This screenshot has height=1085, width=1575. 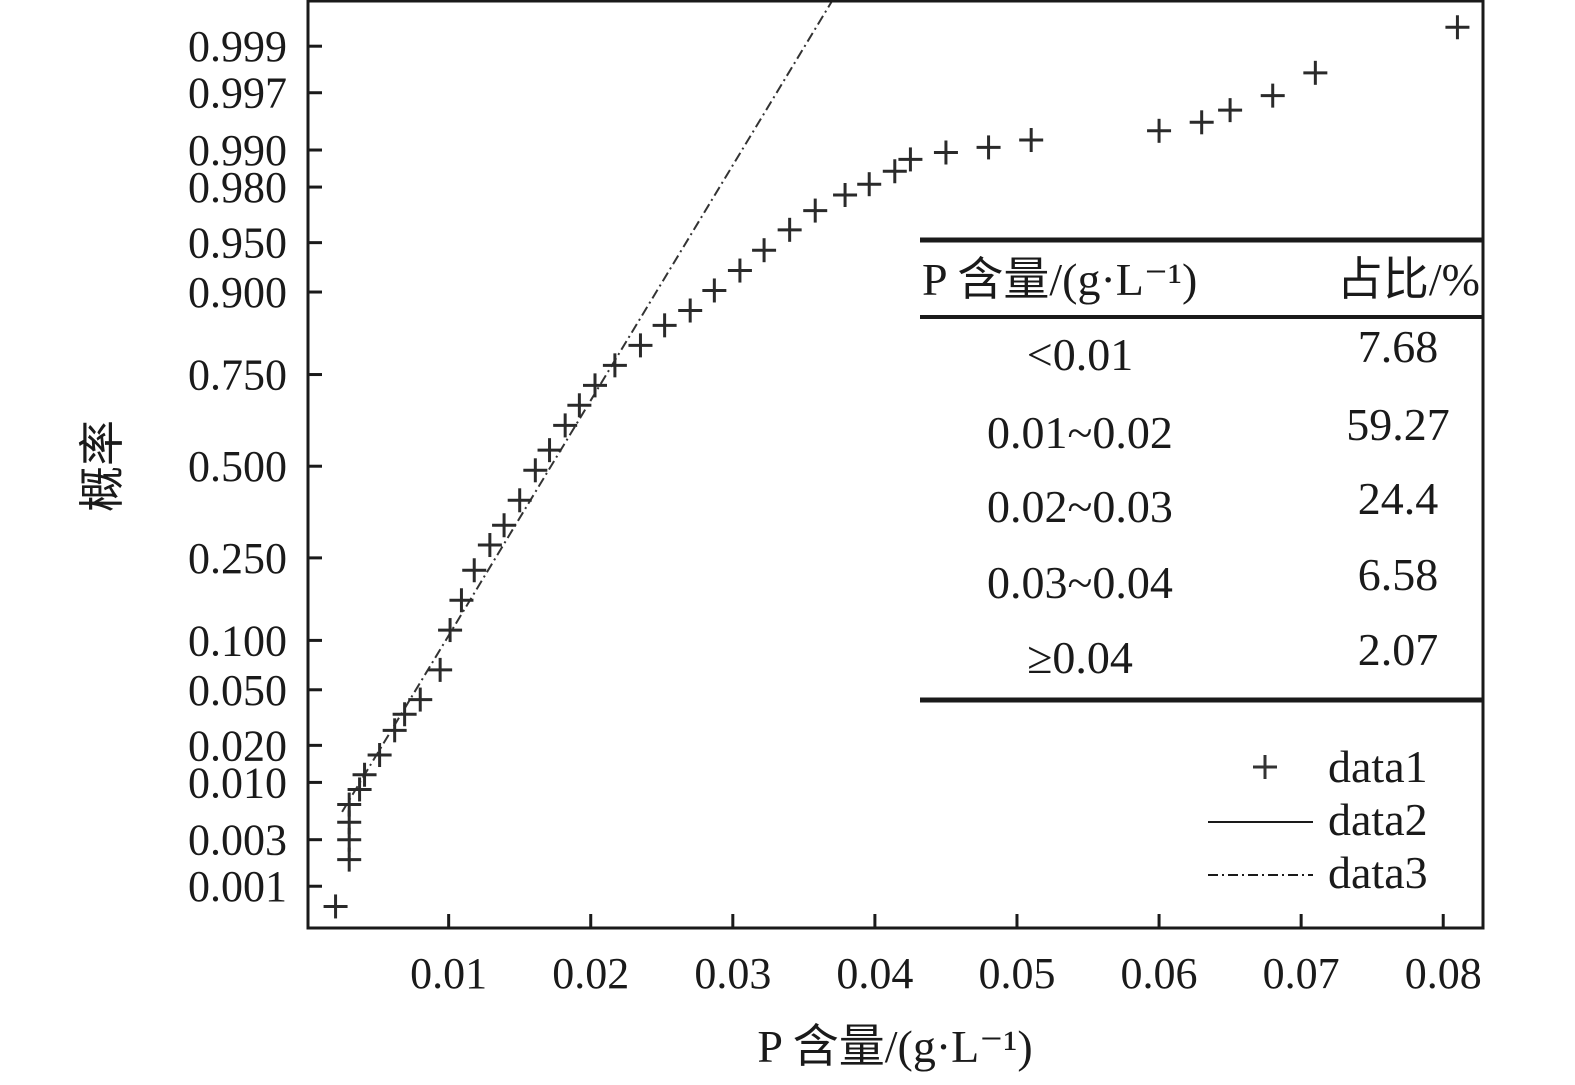 I want to click on x-tick-label: 0.06, so click(x=1159, y=973).